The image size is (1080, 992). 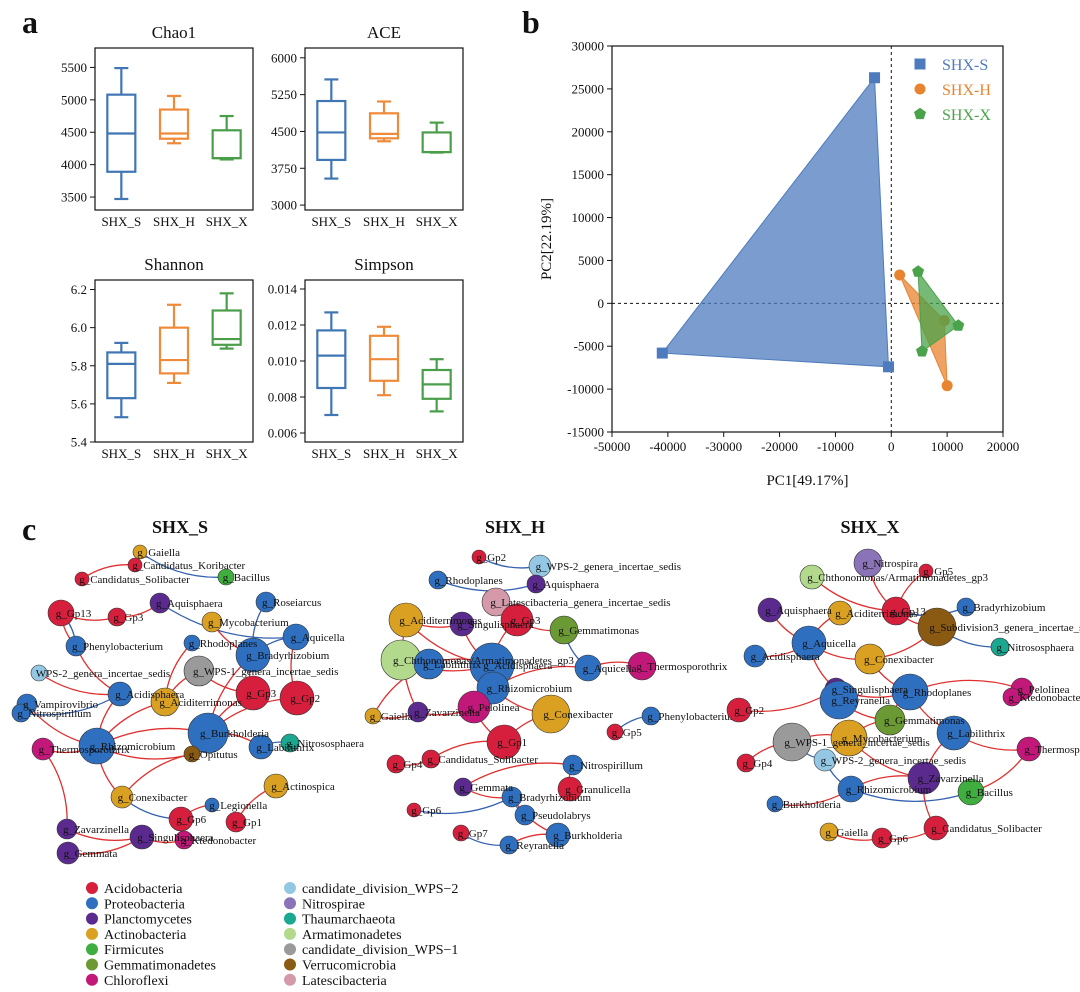 I want to click on legend-label: Armatimonadetes, so click(x=352, y=935).